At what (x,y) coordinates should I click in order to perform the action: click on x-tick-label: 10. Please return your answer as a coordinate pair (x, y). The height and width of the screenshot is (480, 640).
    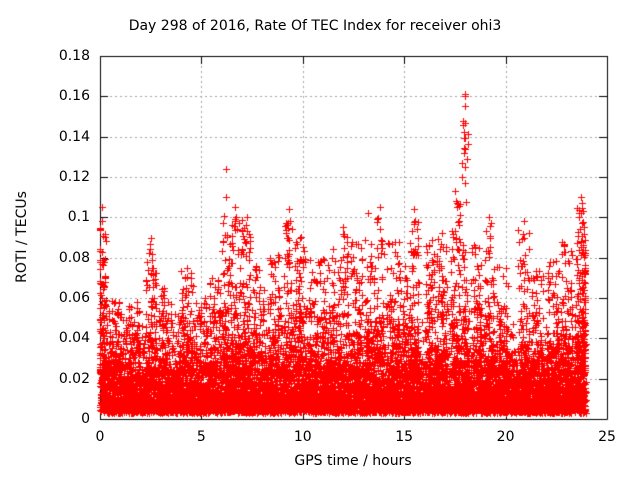
    Looking at the image, I should click on (302, 437).